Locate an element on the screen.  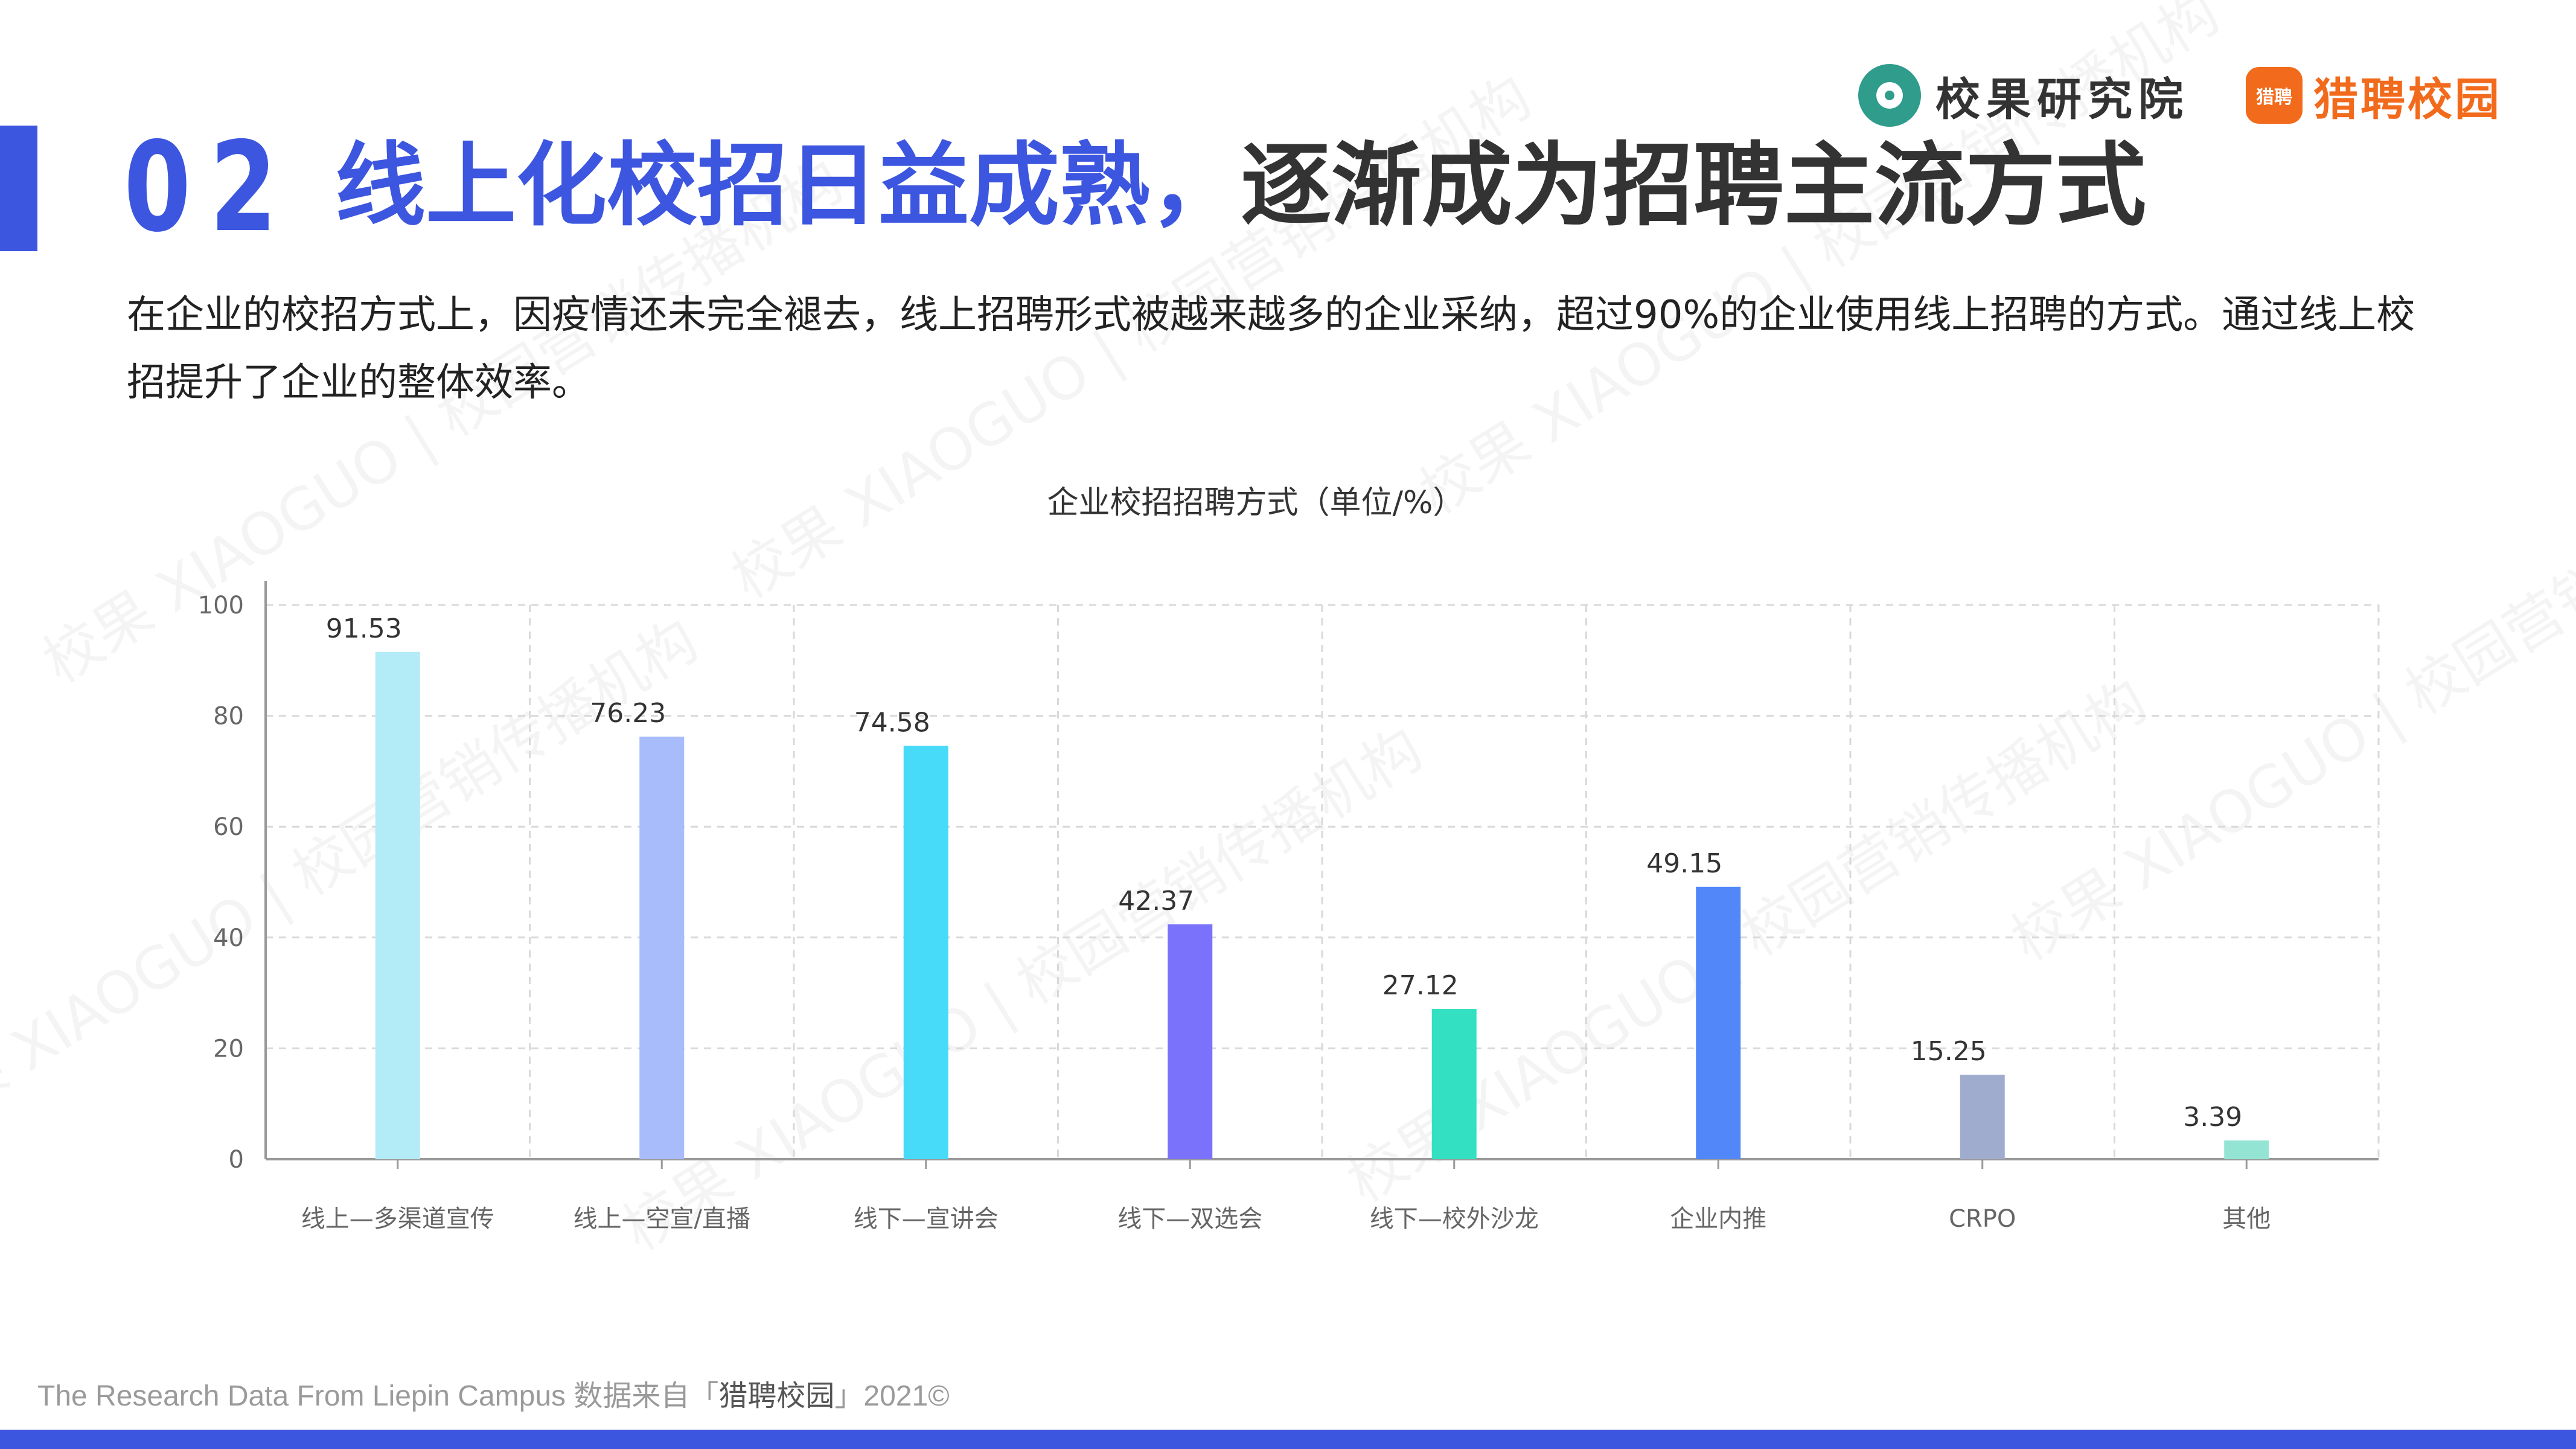
liepin-logo: 猎聘 猎聘校园 is located at coordinates (2374, 96).